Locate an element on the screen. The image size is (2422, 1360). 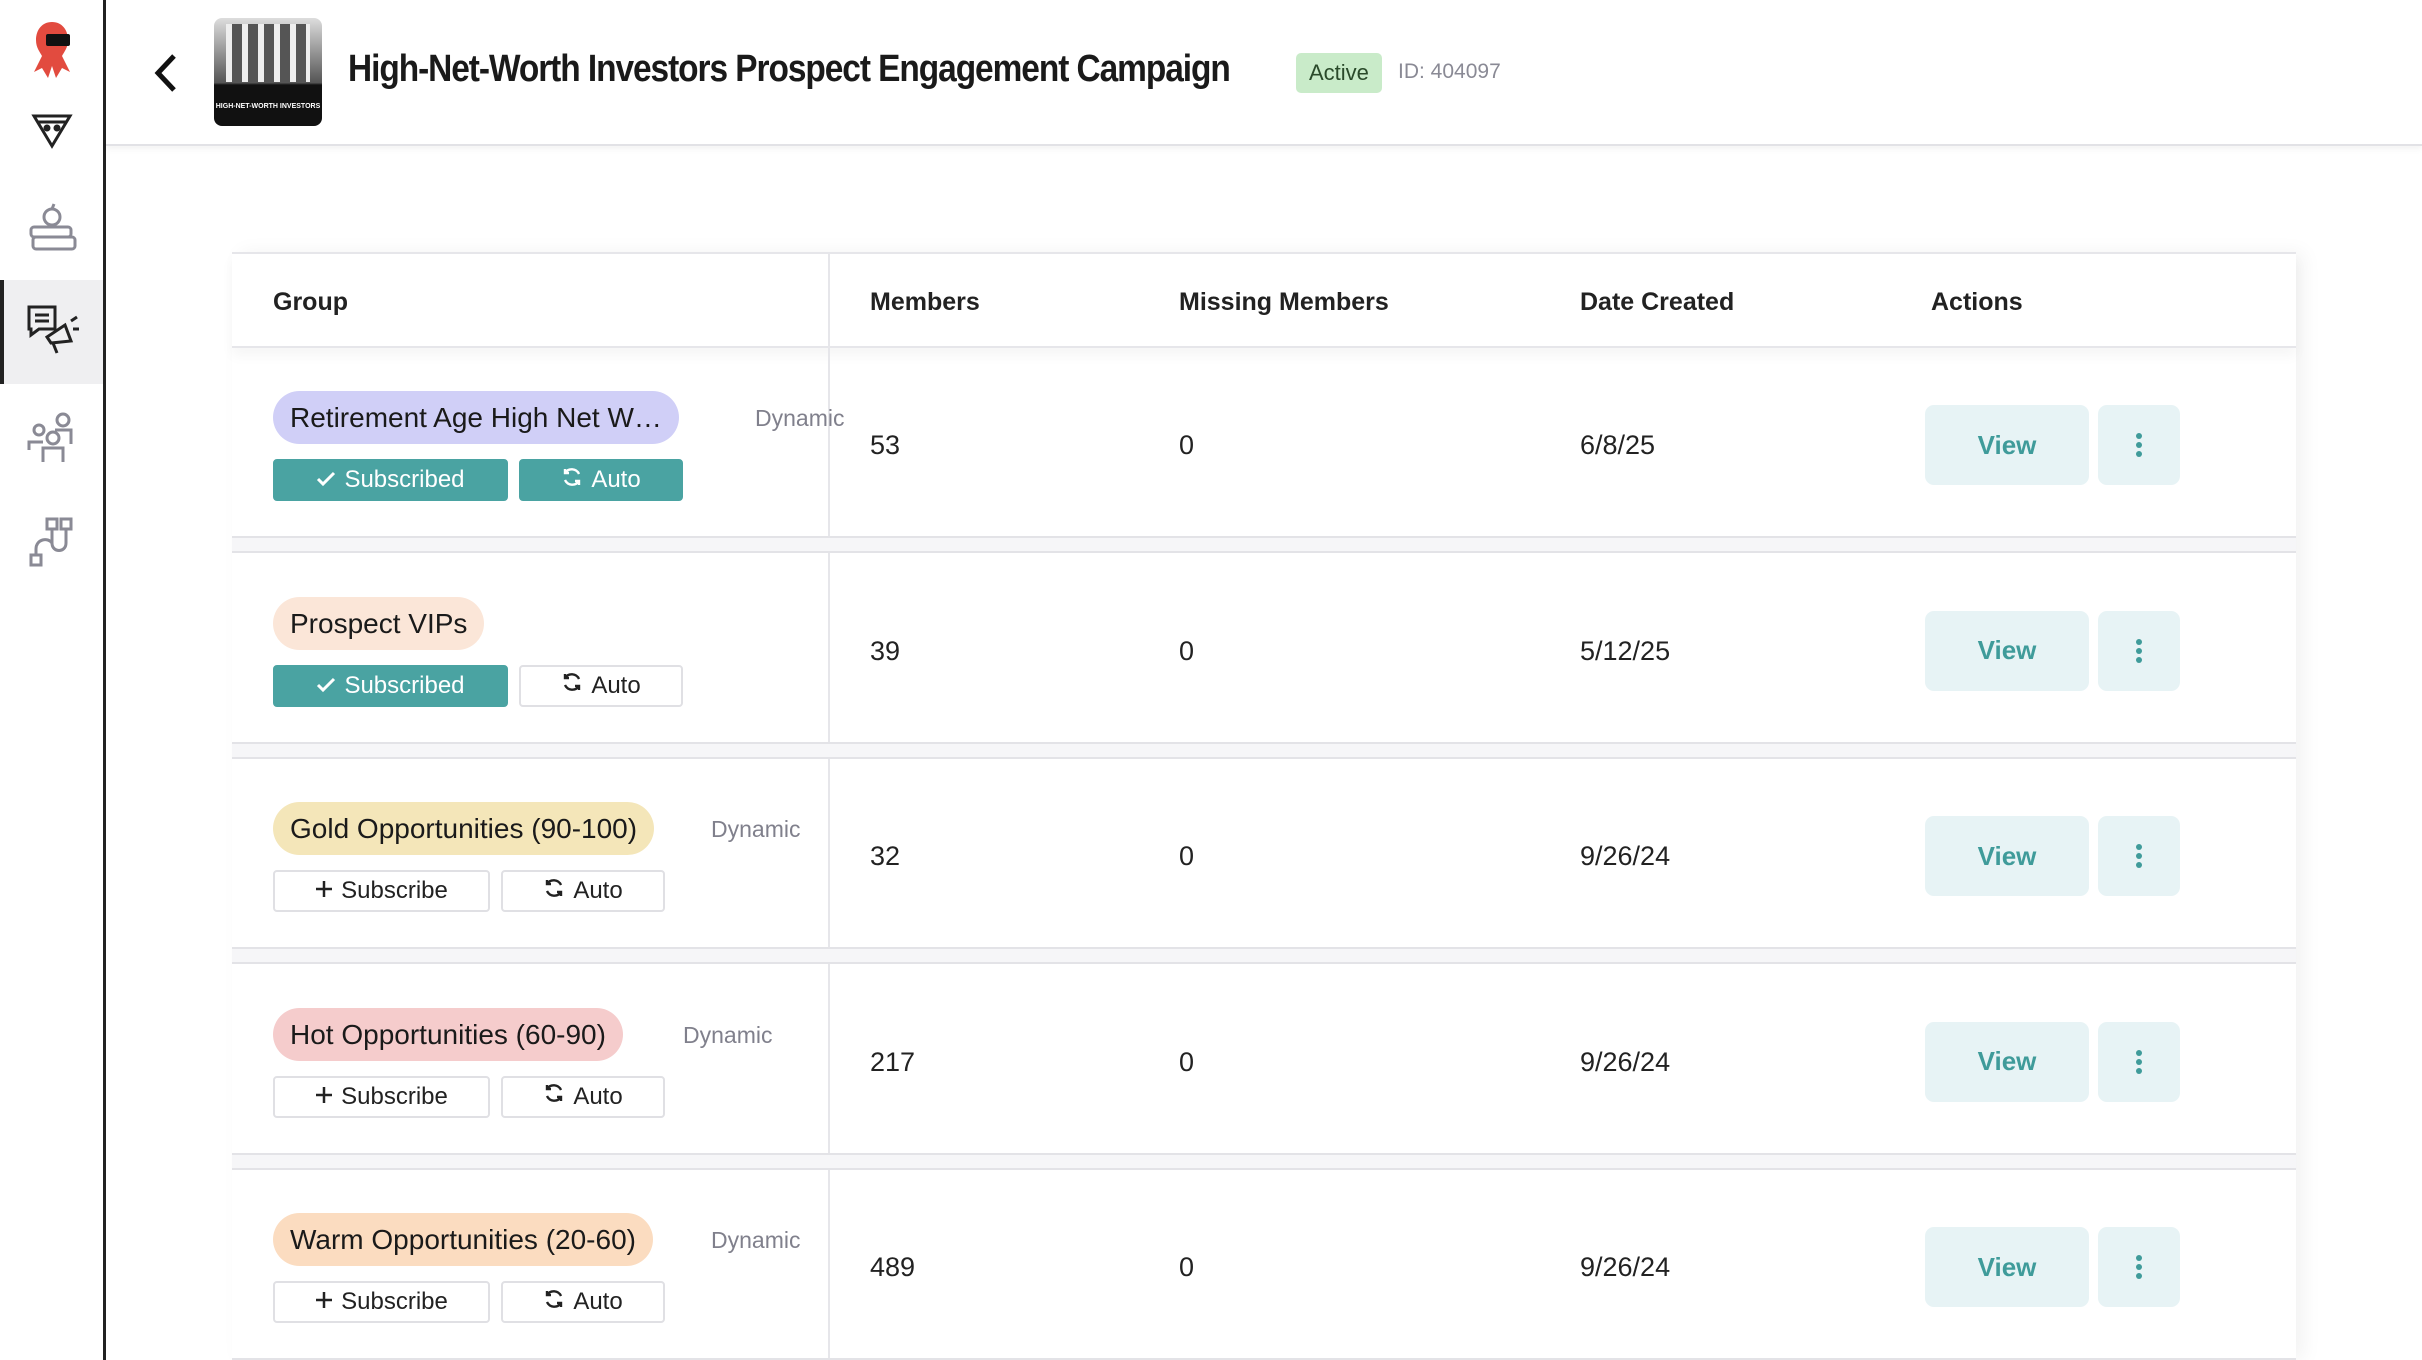
logo-icon is located at coordinates (51, 50).